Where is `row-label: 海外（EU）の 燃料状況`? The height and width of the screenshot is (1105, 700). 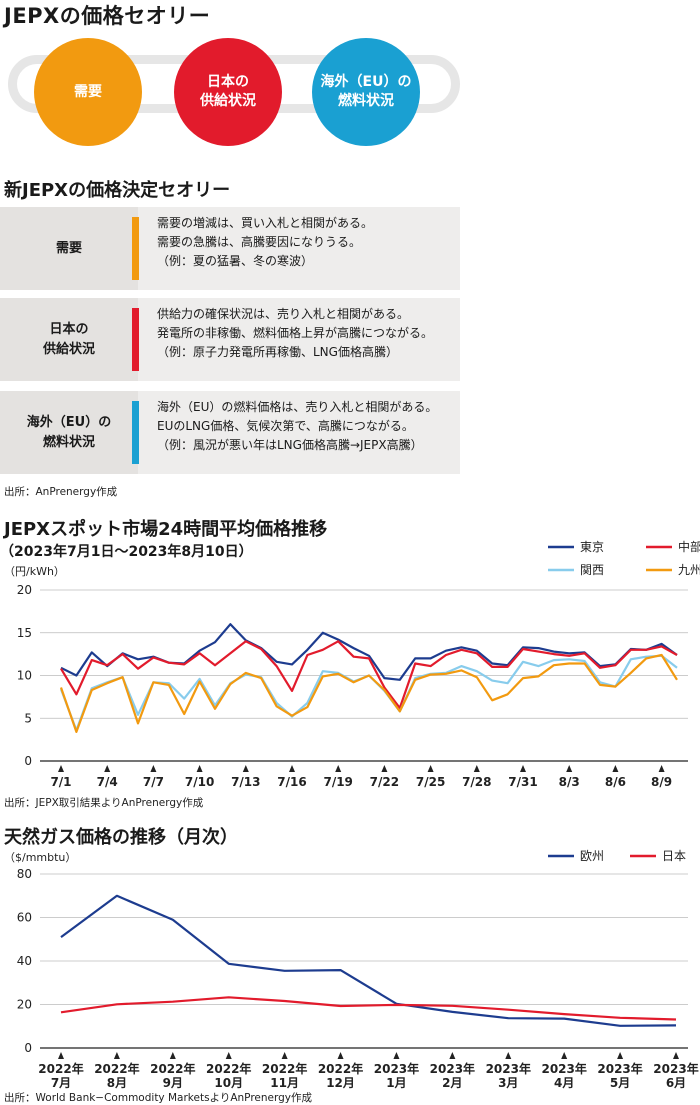
row-label: 海外（EU）の 燃料状況 is located at coordinates (69, 432).